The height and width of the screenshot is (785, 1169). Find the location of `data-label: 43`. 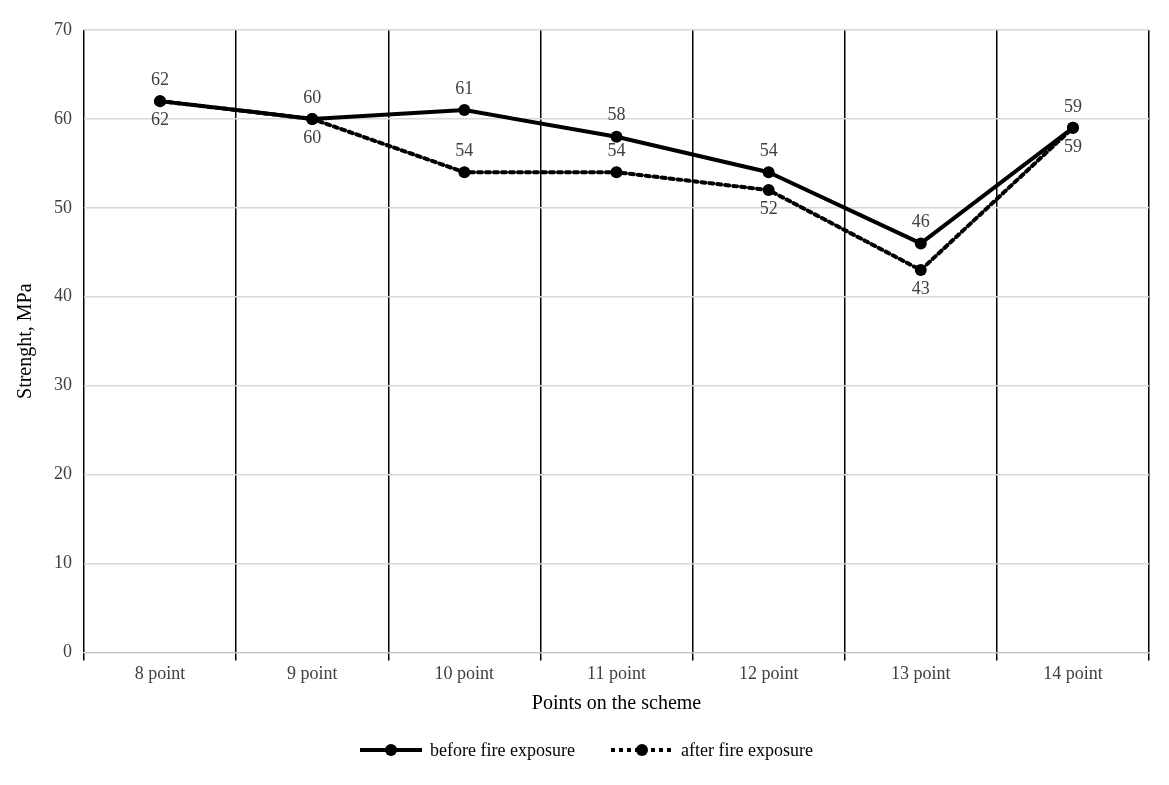

data-label: 43 is located at coordinates (920, 287).